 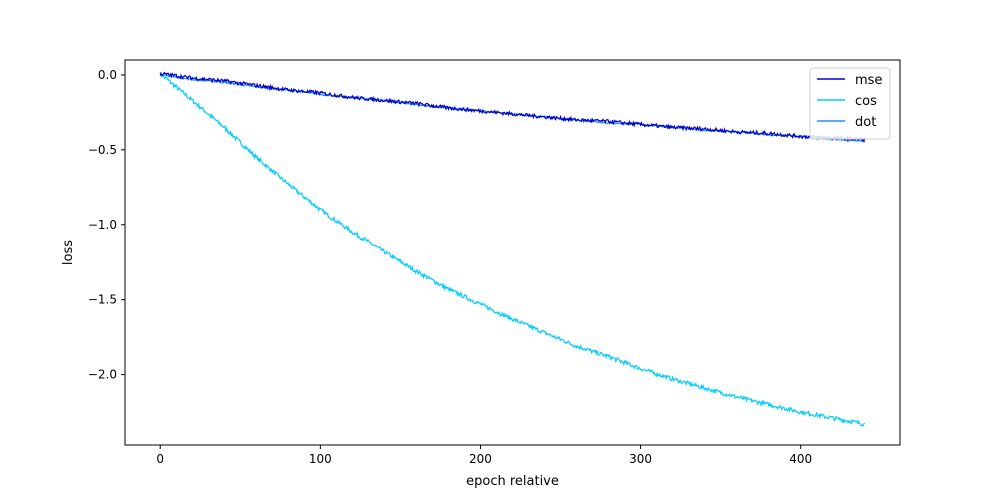 I want to click on x-tick-label: 100, so click(x=320, y=459).